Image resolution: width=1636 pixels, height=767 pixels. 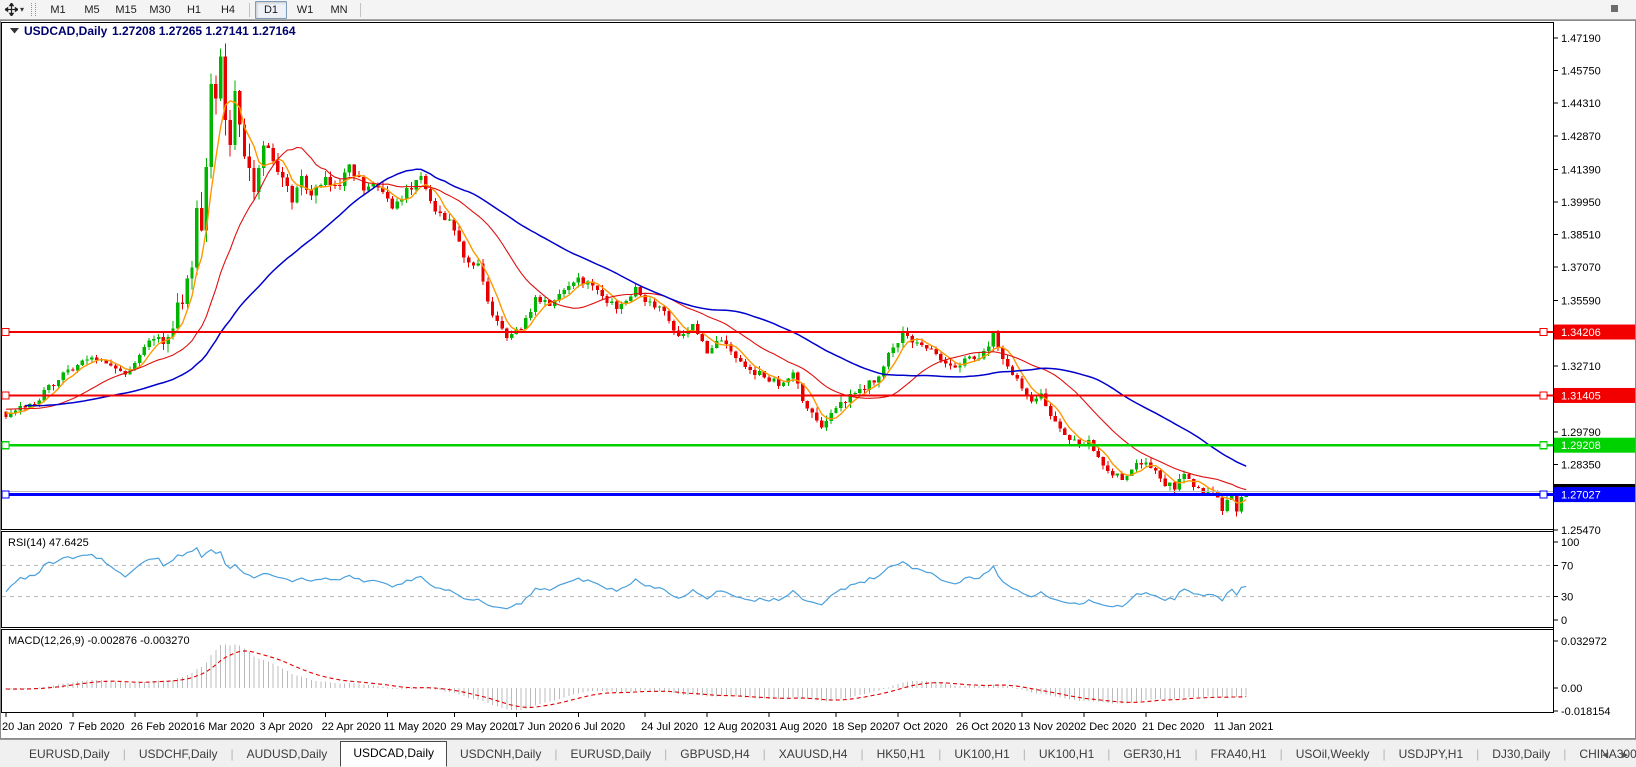 What do you see at coordinates (305, 9) in the screenshot?
I see `timeframe-button-w1: W1` at bounding box center [305, 9].